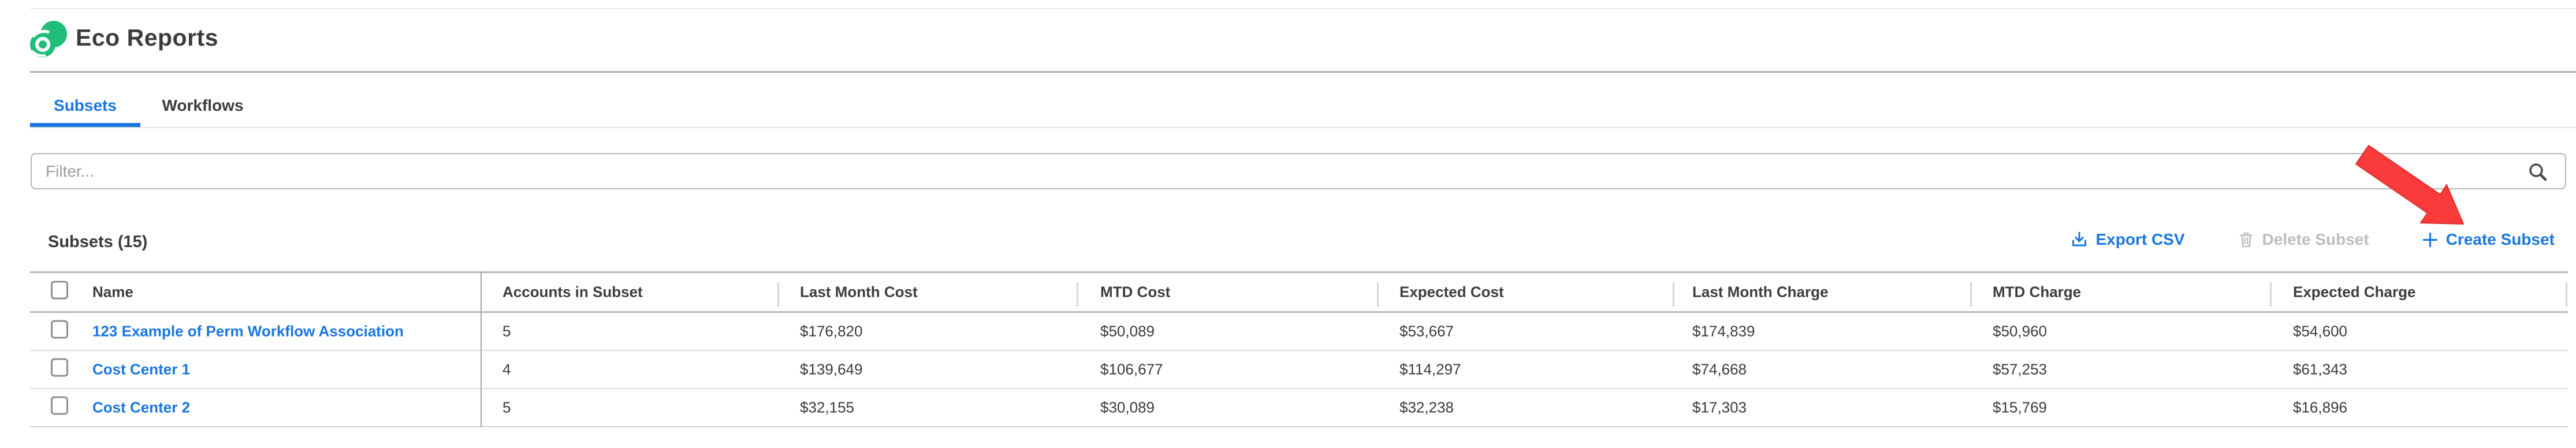 The width and height of the screenshot is (2576, 448). Describe the element at coordinates (2038, 292) in the screenshot. I see `column-header-mtd-charge: MTD Charge` at that location.